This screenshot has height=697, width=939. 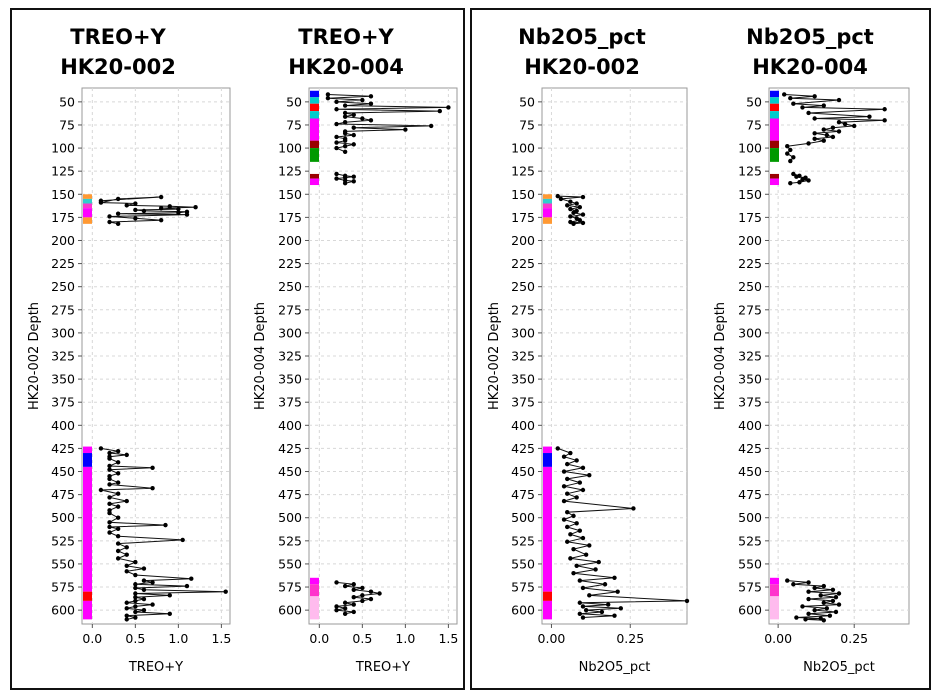 I want to click on chart-0-ylabel: HK20-002 Depth, so click(x=34, y=356).